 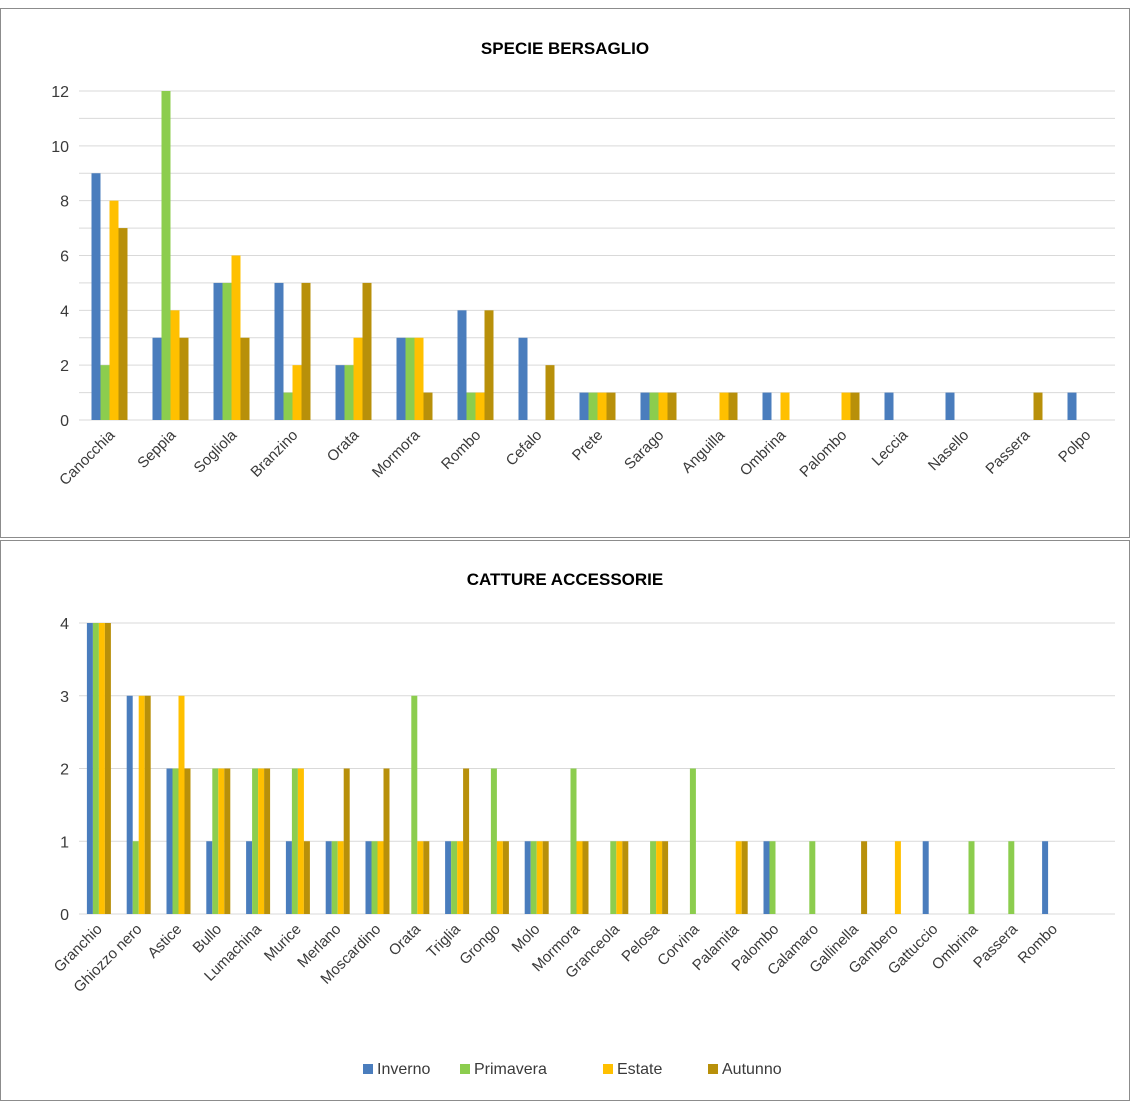 I want to click on bar-ghiozzo-nero-primavera, so click(x=135, y=877).